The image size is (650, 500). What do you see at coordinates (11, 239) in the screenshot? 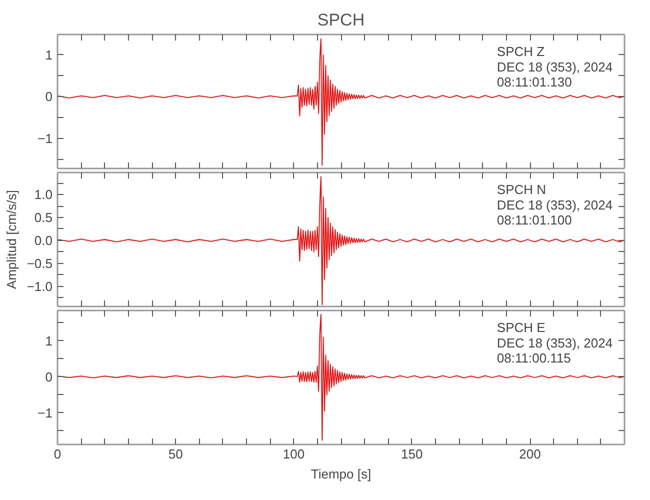
I see `y-axis-title: Amplitud [cm/s/s]` at bounding box center [11, 239].